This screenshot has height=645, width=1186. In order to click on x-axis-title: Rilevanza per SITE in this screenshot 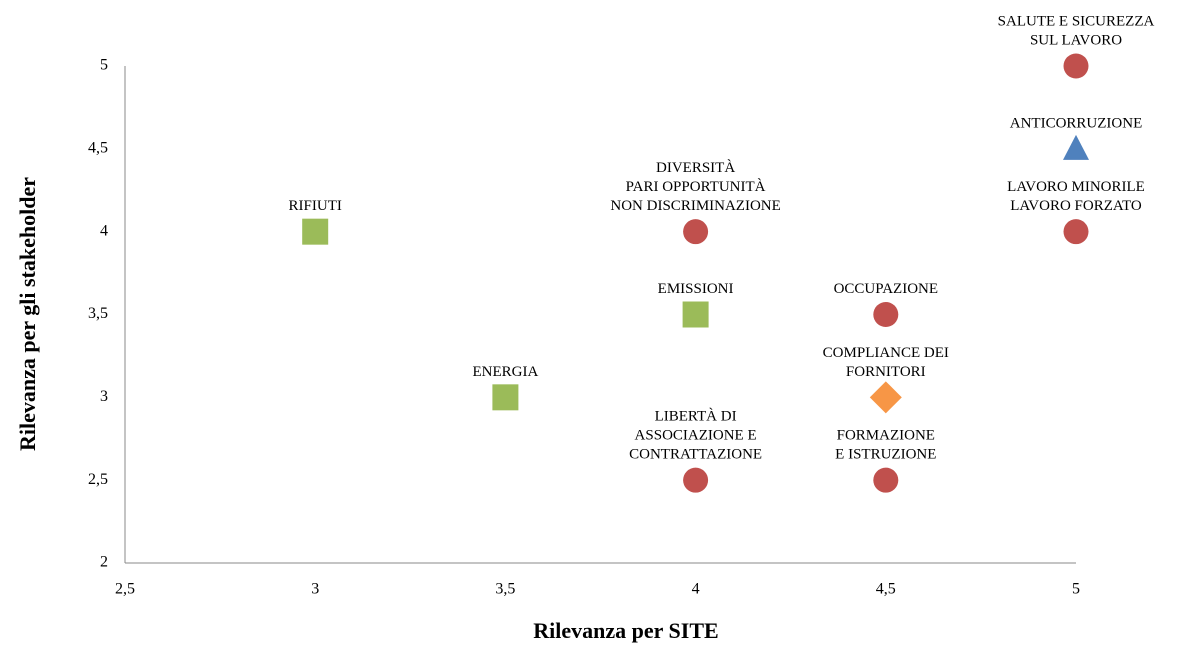, I will do `click(625, 630)`.